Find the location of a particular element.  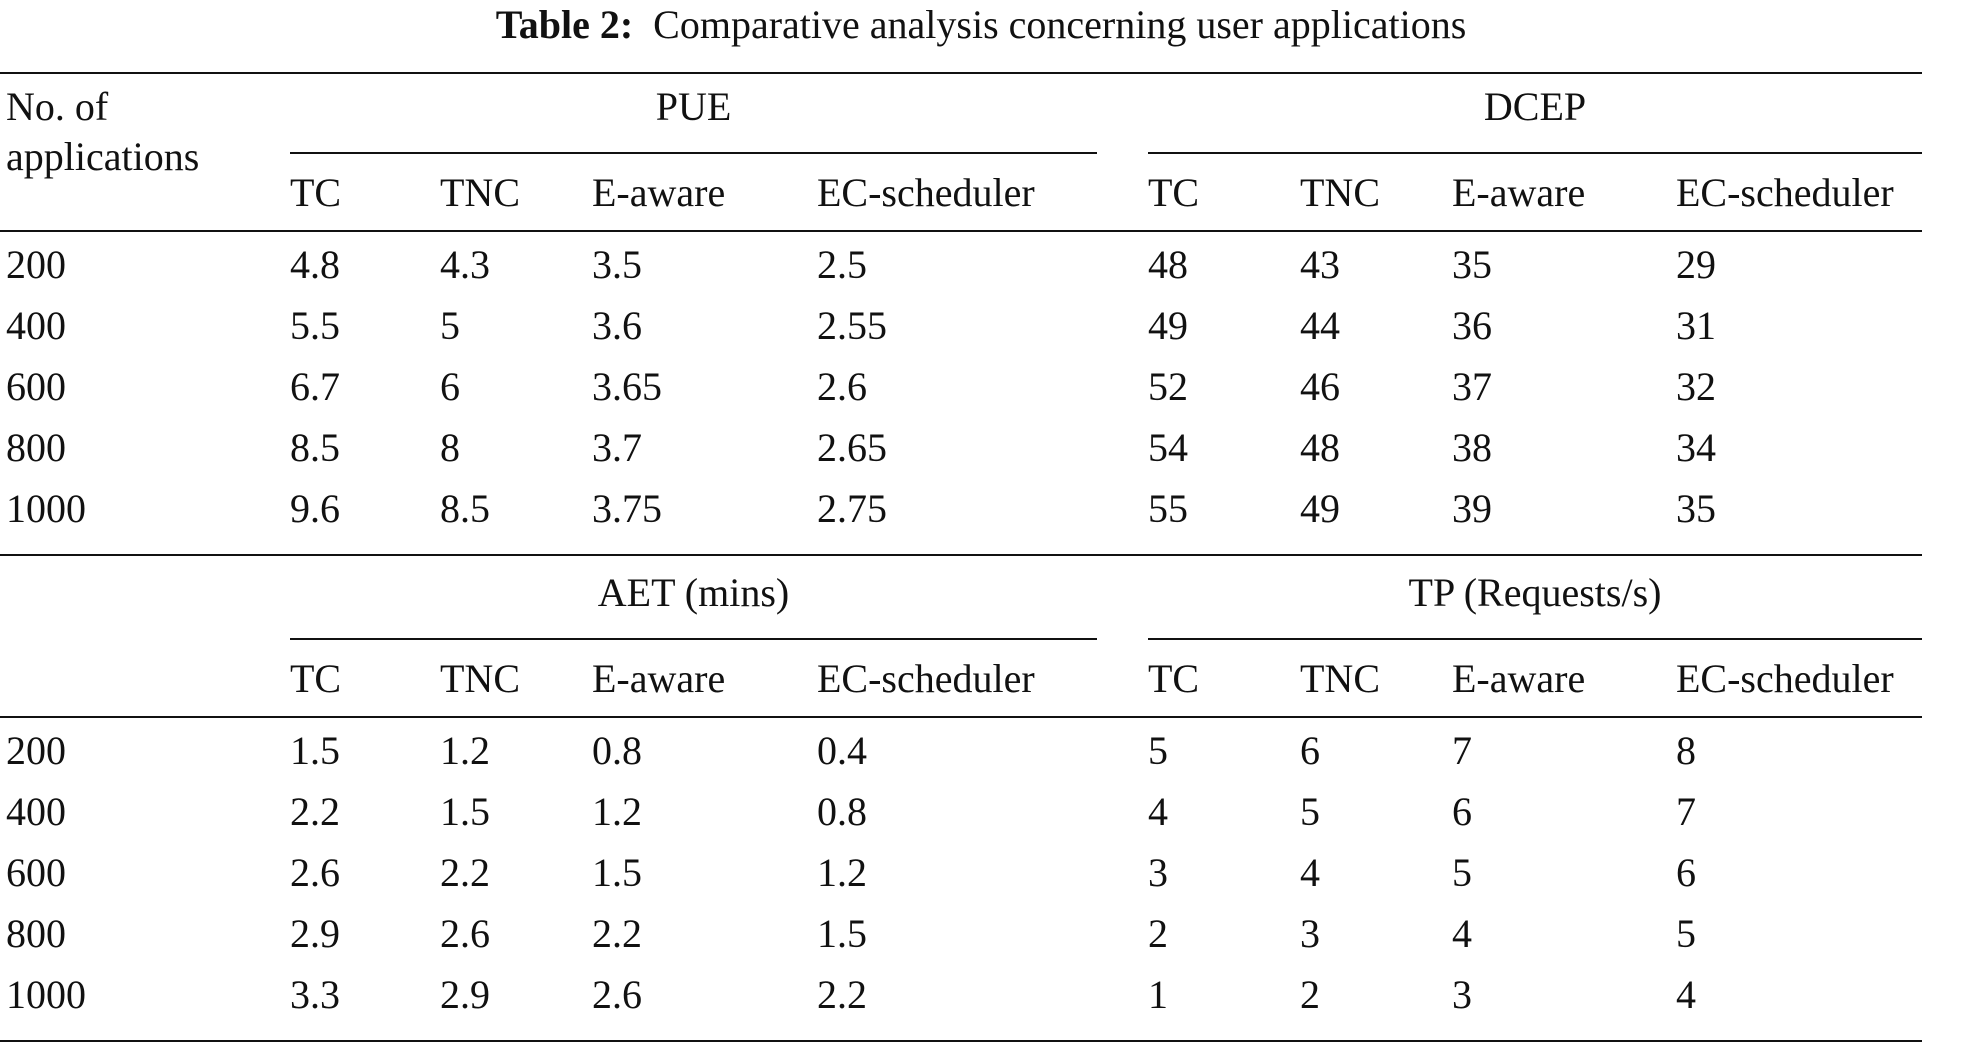

table-cell: 2.5 is located at coordinates (842, 264).